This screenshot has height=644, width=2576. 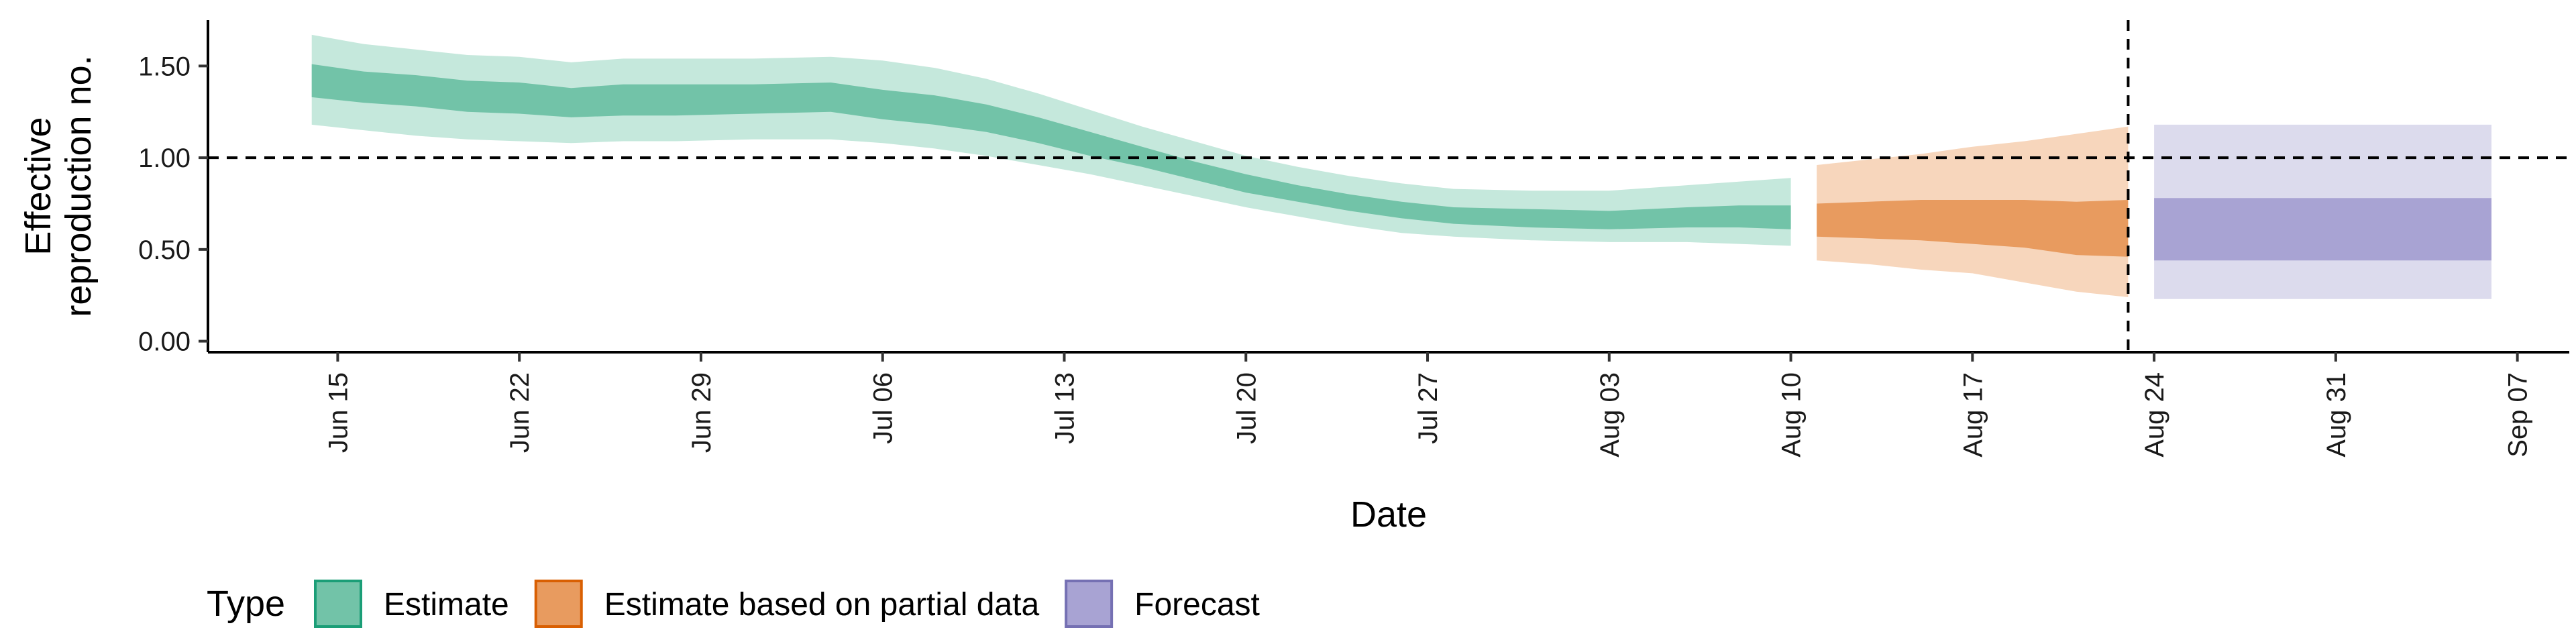 I want to click on x-tick-label: Jul 13, so click(x=1064, y=408).